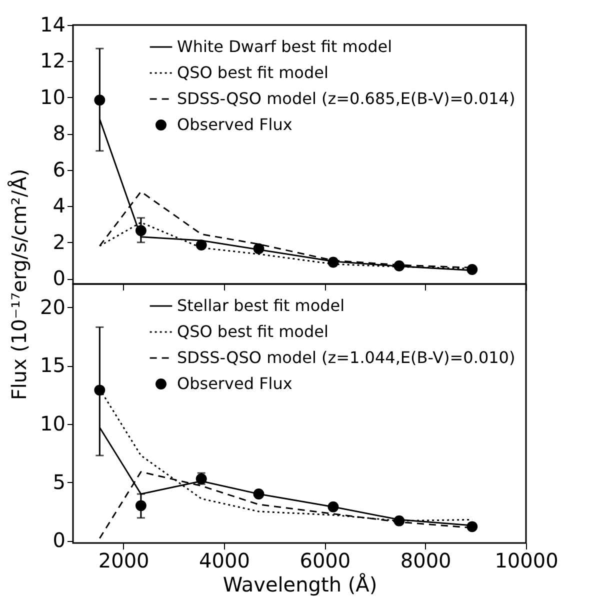  Describe the element at coordinates (224, 560) in the screenshot. I see `x-tick-label: 4000` at that location.